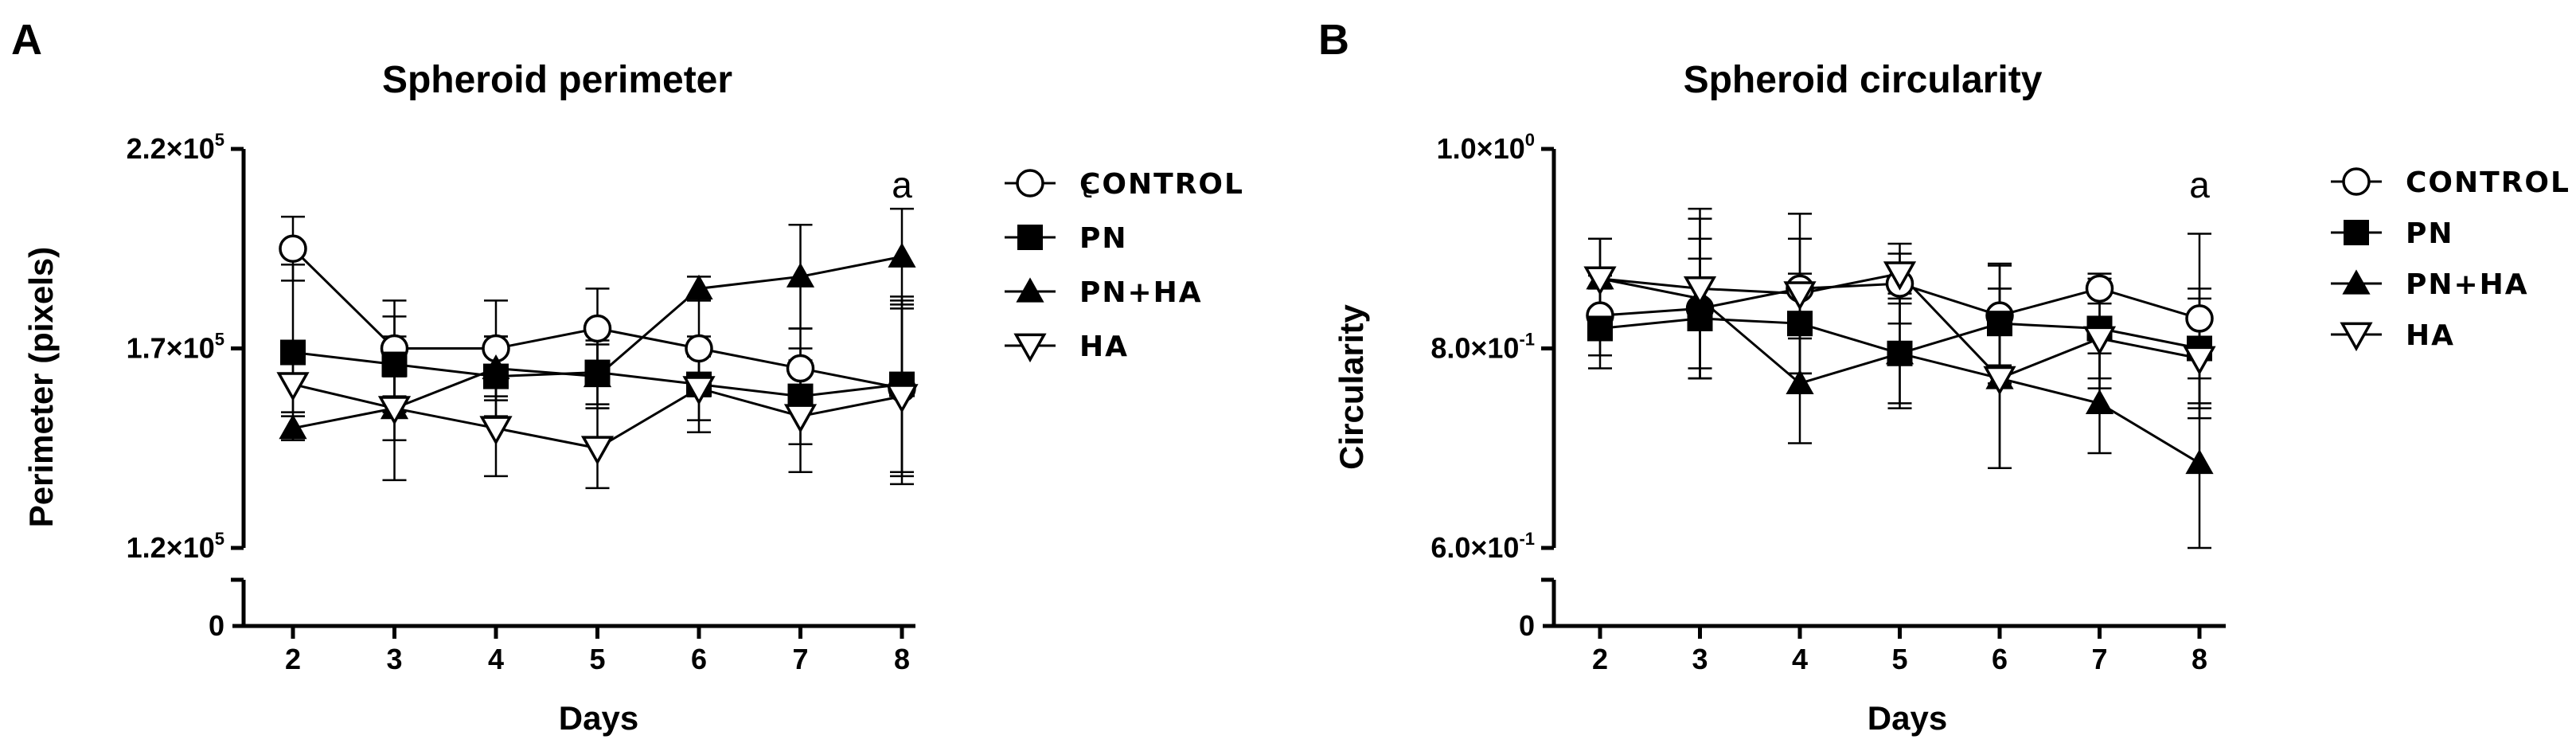 Image resolution: width=2576 pixels, height=755 pixels. What do you see at coordinates (175, 148) in the screenshot?
I see `y-tick-label: 2.2×10⁵` at bounding box center [175, 148].